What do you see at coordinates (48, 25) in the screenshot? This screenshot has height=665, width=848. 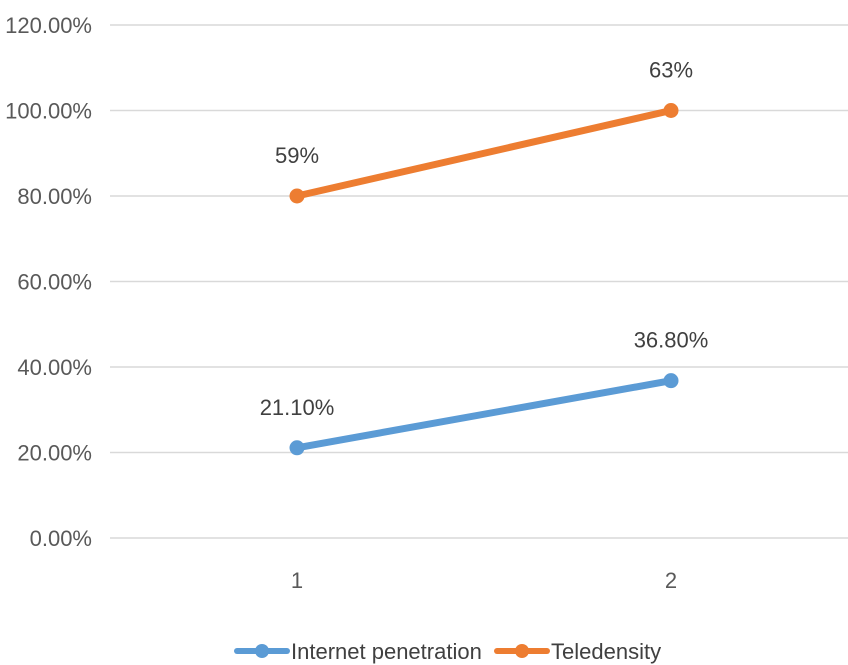 I see `y-tick-label: 120.00%` at bounding box center [48, 25].